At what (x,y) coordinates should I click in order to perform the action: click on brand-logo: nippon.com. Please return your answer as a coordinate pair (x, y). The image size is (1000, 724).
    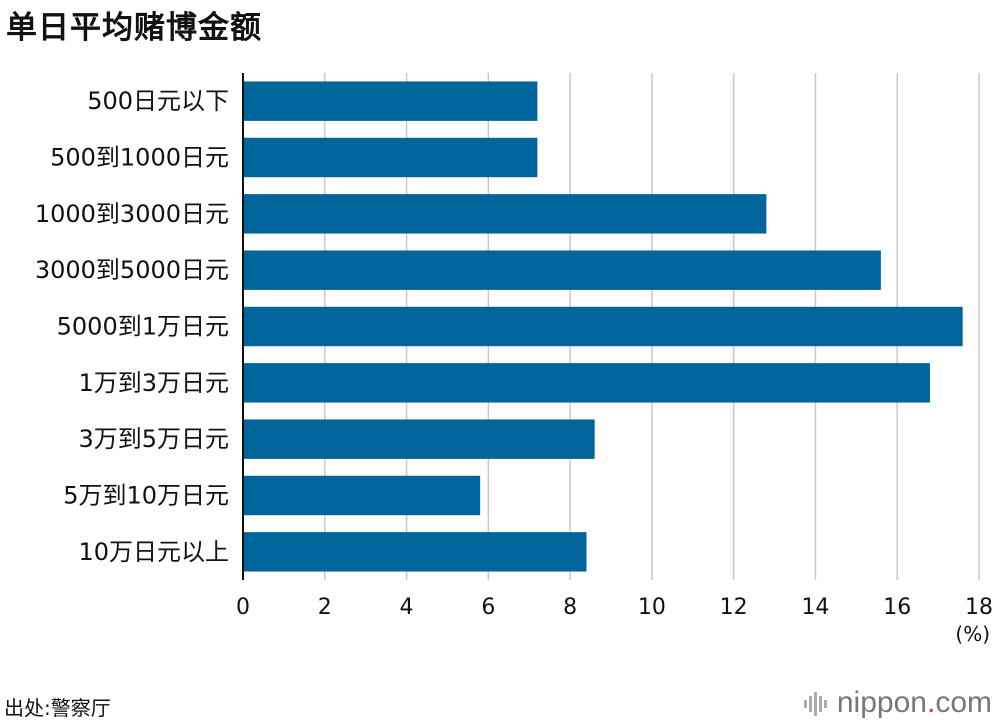
    Looking at the image, I should click on (897, 703).